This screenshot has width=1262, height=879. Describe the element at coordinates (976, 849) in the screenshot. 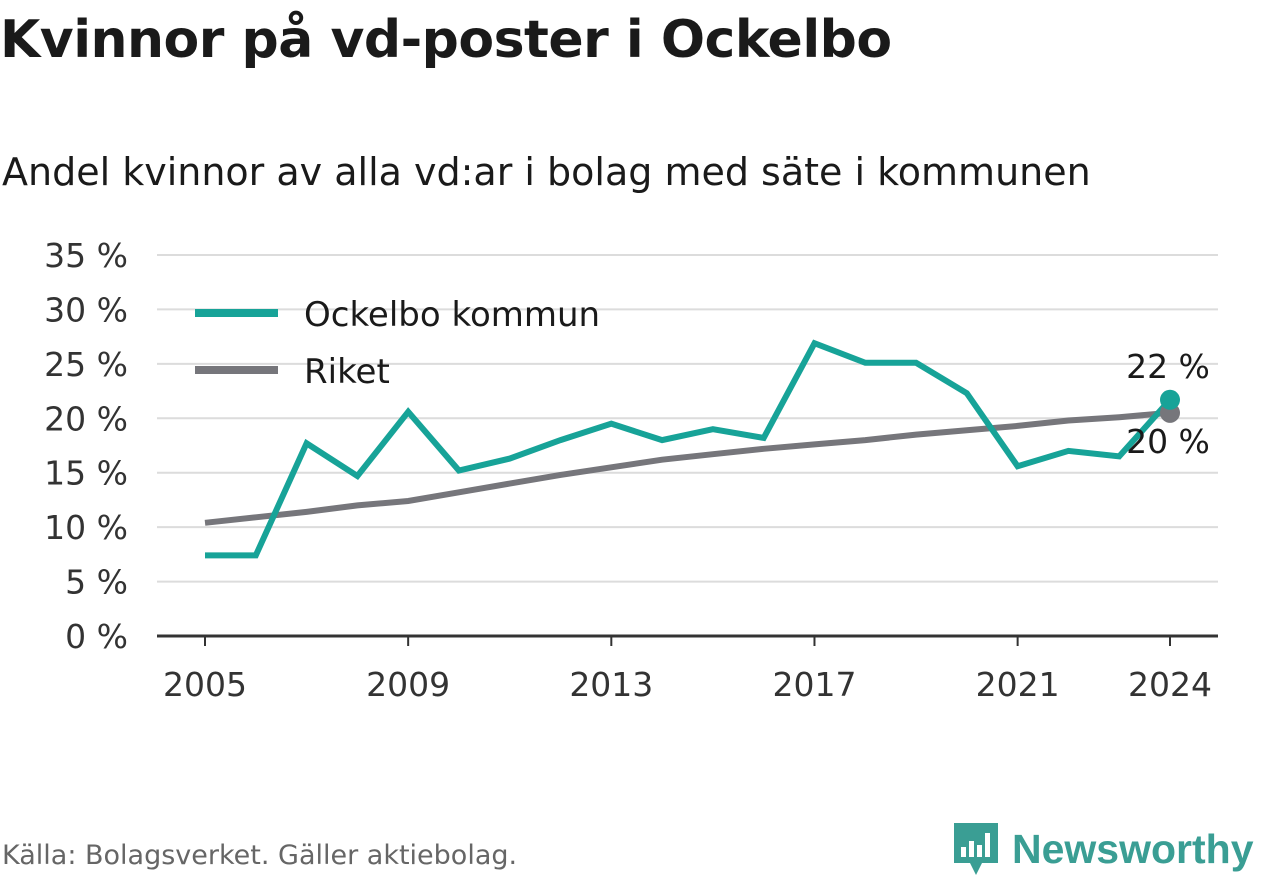

I see `bar-chart-icon` at that location.